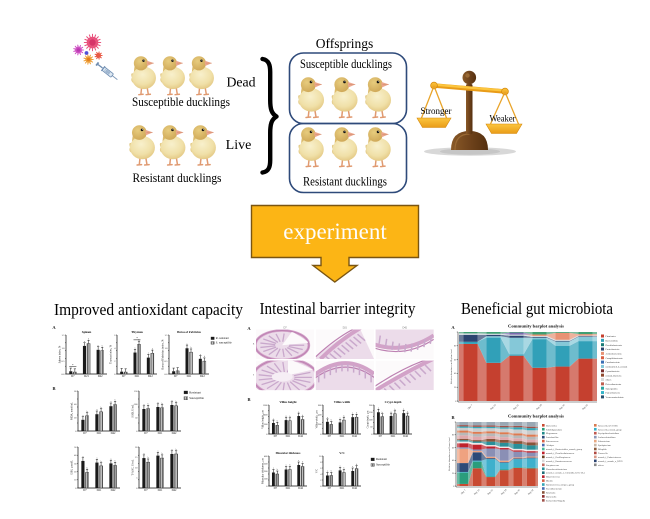  I want to click on svg-text: Spleen, so click(87, 332).